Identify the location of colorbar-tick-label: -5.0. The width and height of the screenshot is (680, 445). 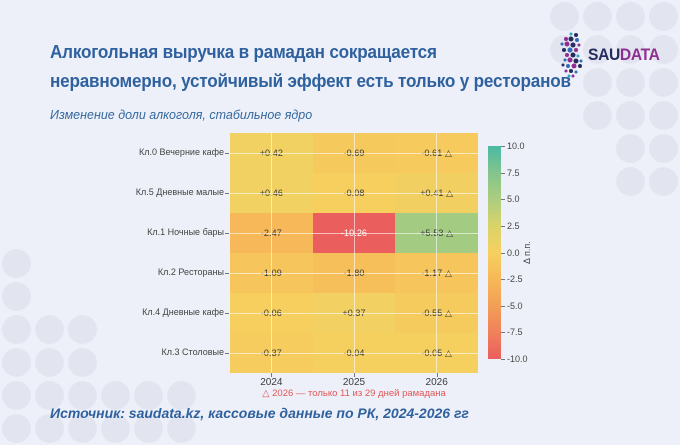
(515, 305).